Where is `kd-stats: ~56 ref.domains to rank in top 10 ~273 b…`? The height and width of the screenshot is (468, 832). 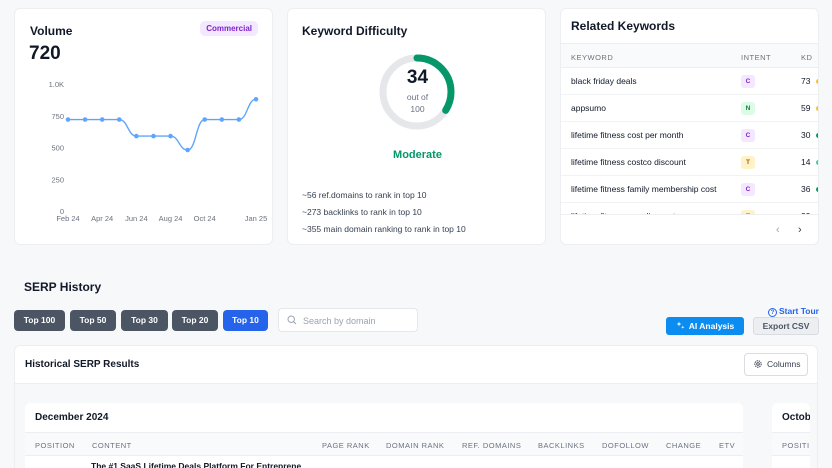 kd-stats: ~56 ref.domains to rank in top 10 ~273 b… is located at coordinates (384, 212).